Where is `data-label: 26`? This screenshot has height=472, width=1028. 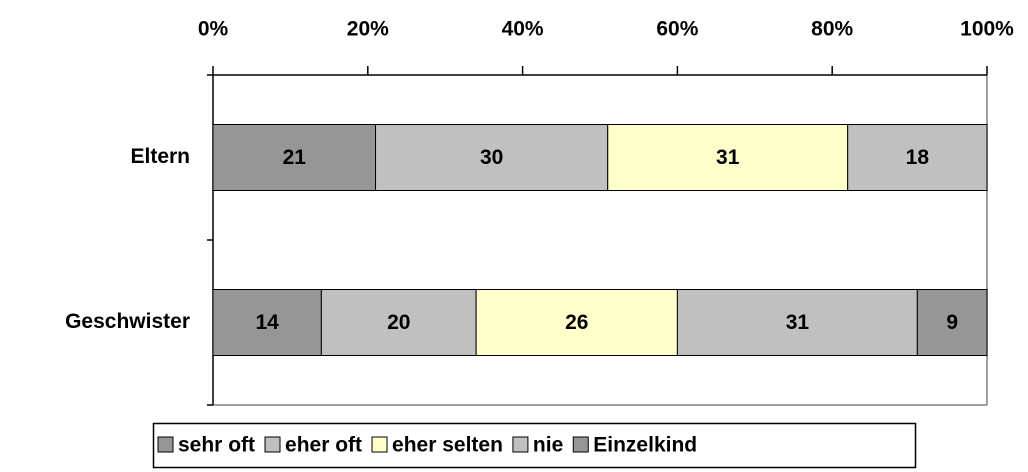
data-label: 26 is located at coordinates (576, 322).